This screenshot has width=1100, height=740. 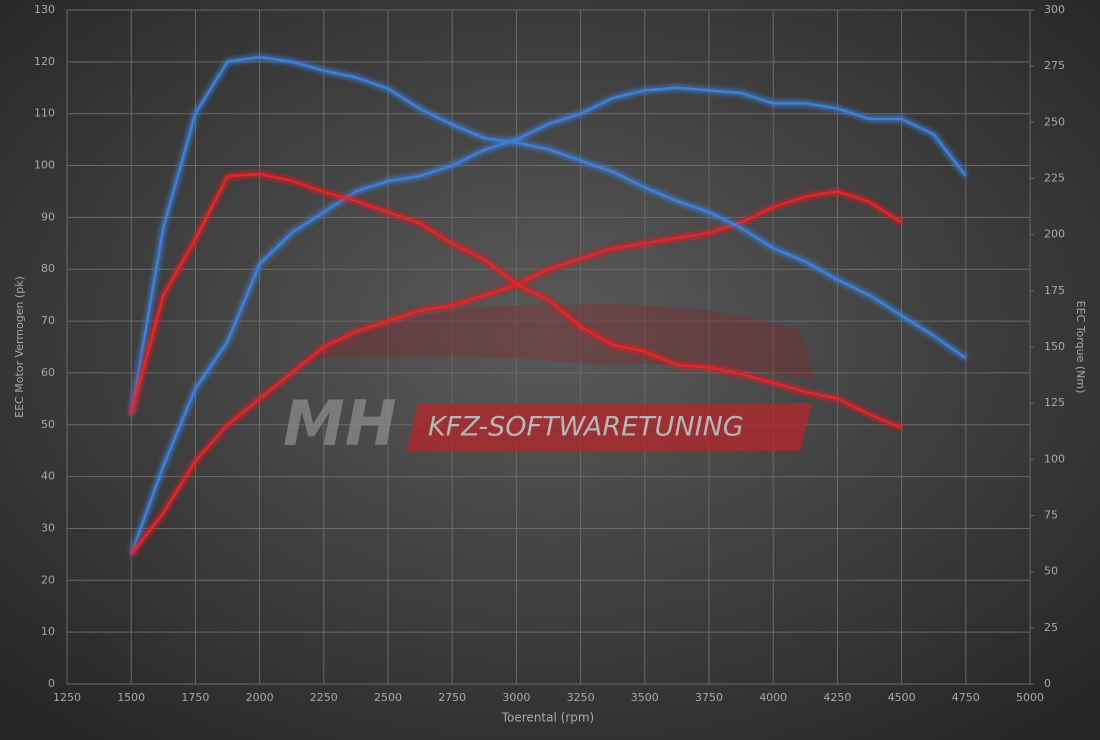 What do you see at coordinates (837, 697) in the screenshot?
I see `x-tick-label: 4250` at bounding box center [837, 697].